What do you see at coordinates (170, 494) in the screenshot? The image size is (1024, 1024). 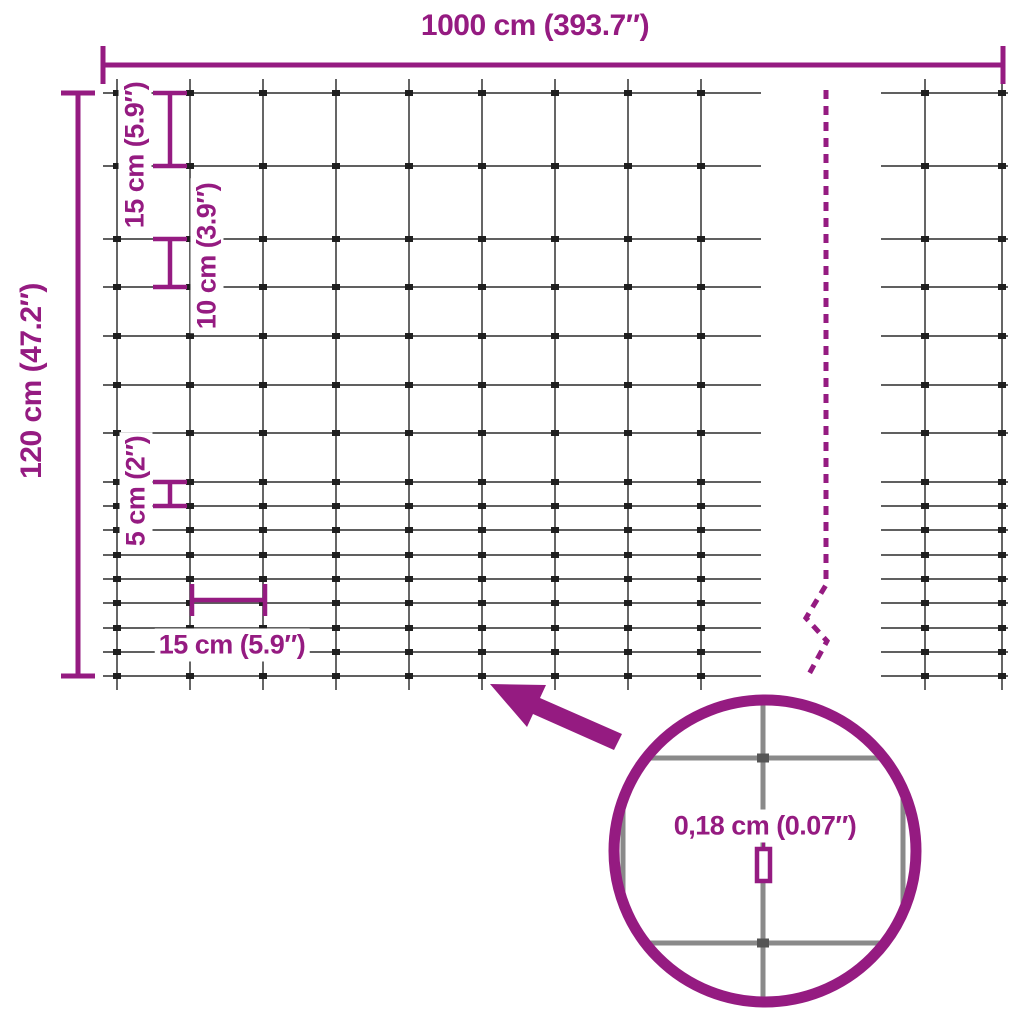 I see `dimension-bracket-low5` at bounding box center [170, 494].